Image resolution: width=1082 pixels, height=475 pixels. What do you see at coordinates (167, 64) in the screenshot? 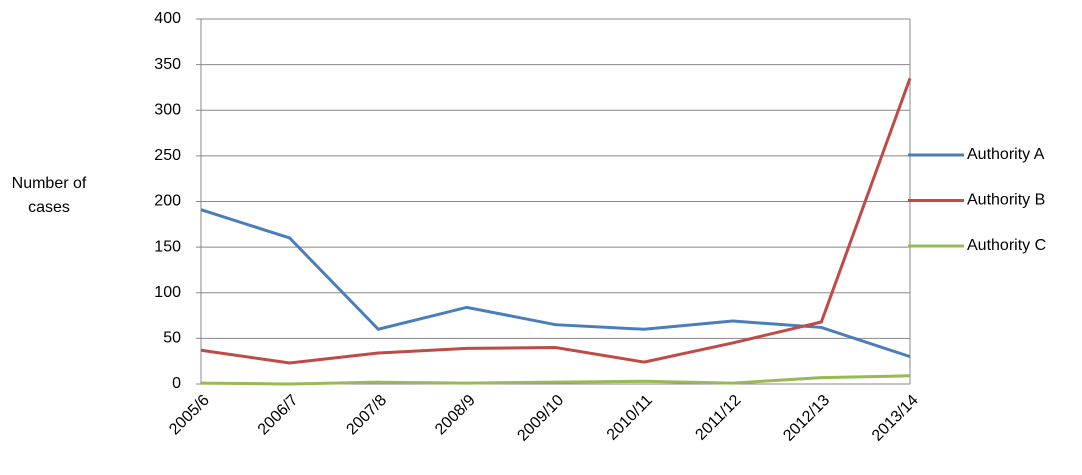
I see `y-tick-label: 350` at bounding box center [167, 64].